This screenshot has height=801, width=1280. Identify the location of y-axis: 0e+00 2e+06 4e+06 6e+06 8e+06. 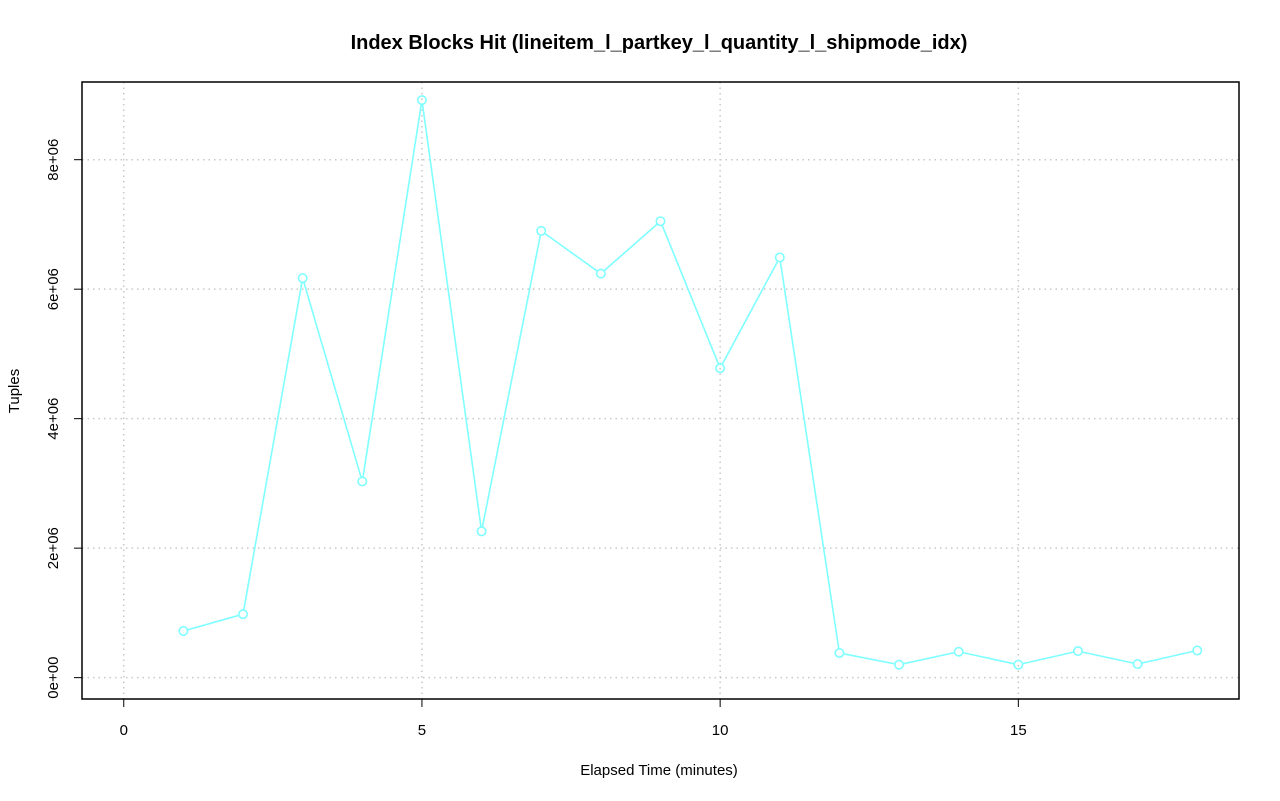
(64, 419).